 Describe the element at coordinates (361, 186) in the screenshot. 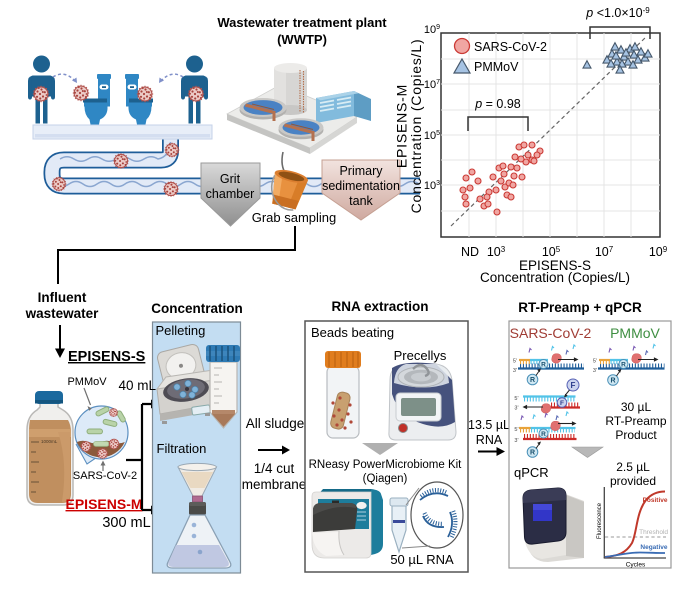

I see `svg-text: sedimentation` at that location.